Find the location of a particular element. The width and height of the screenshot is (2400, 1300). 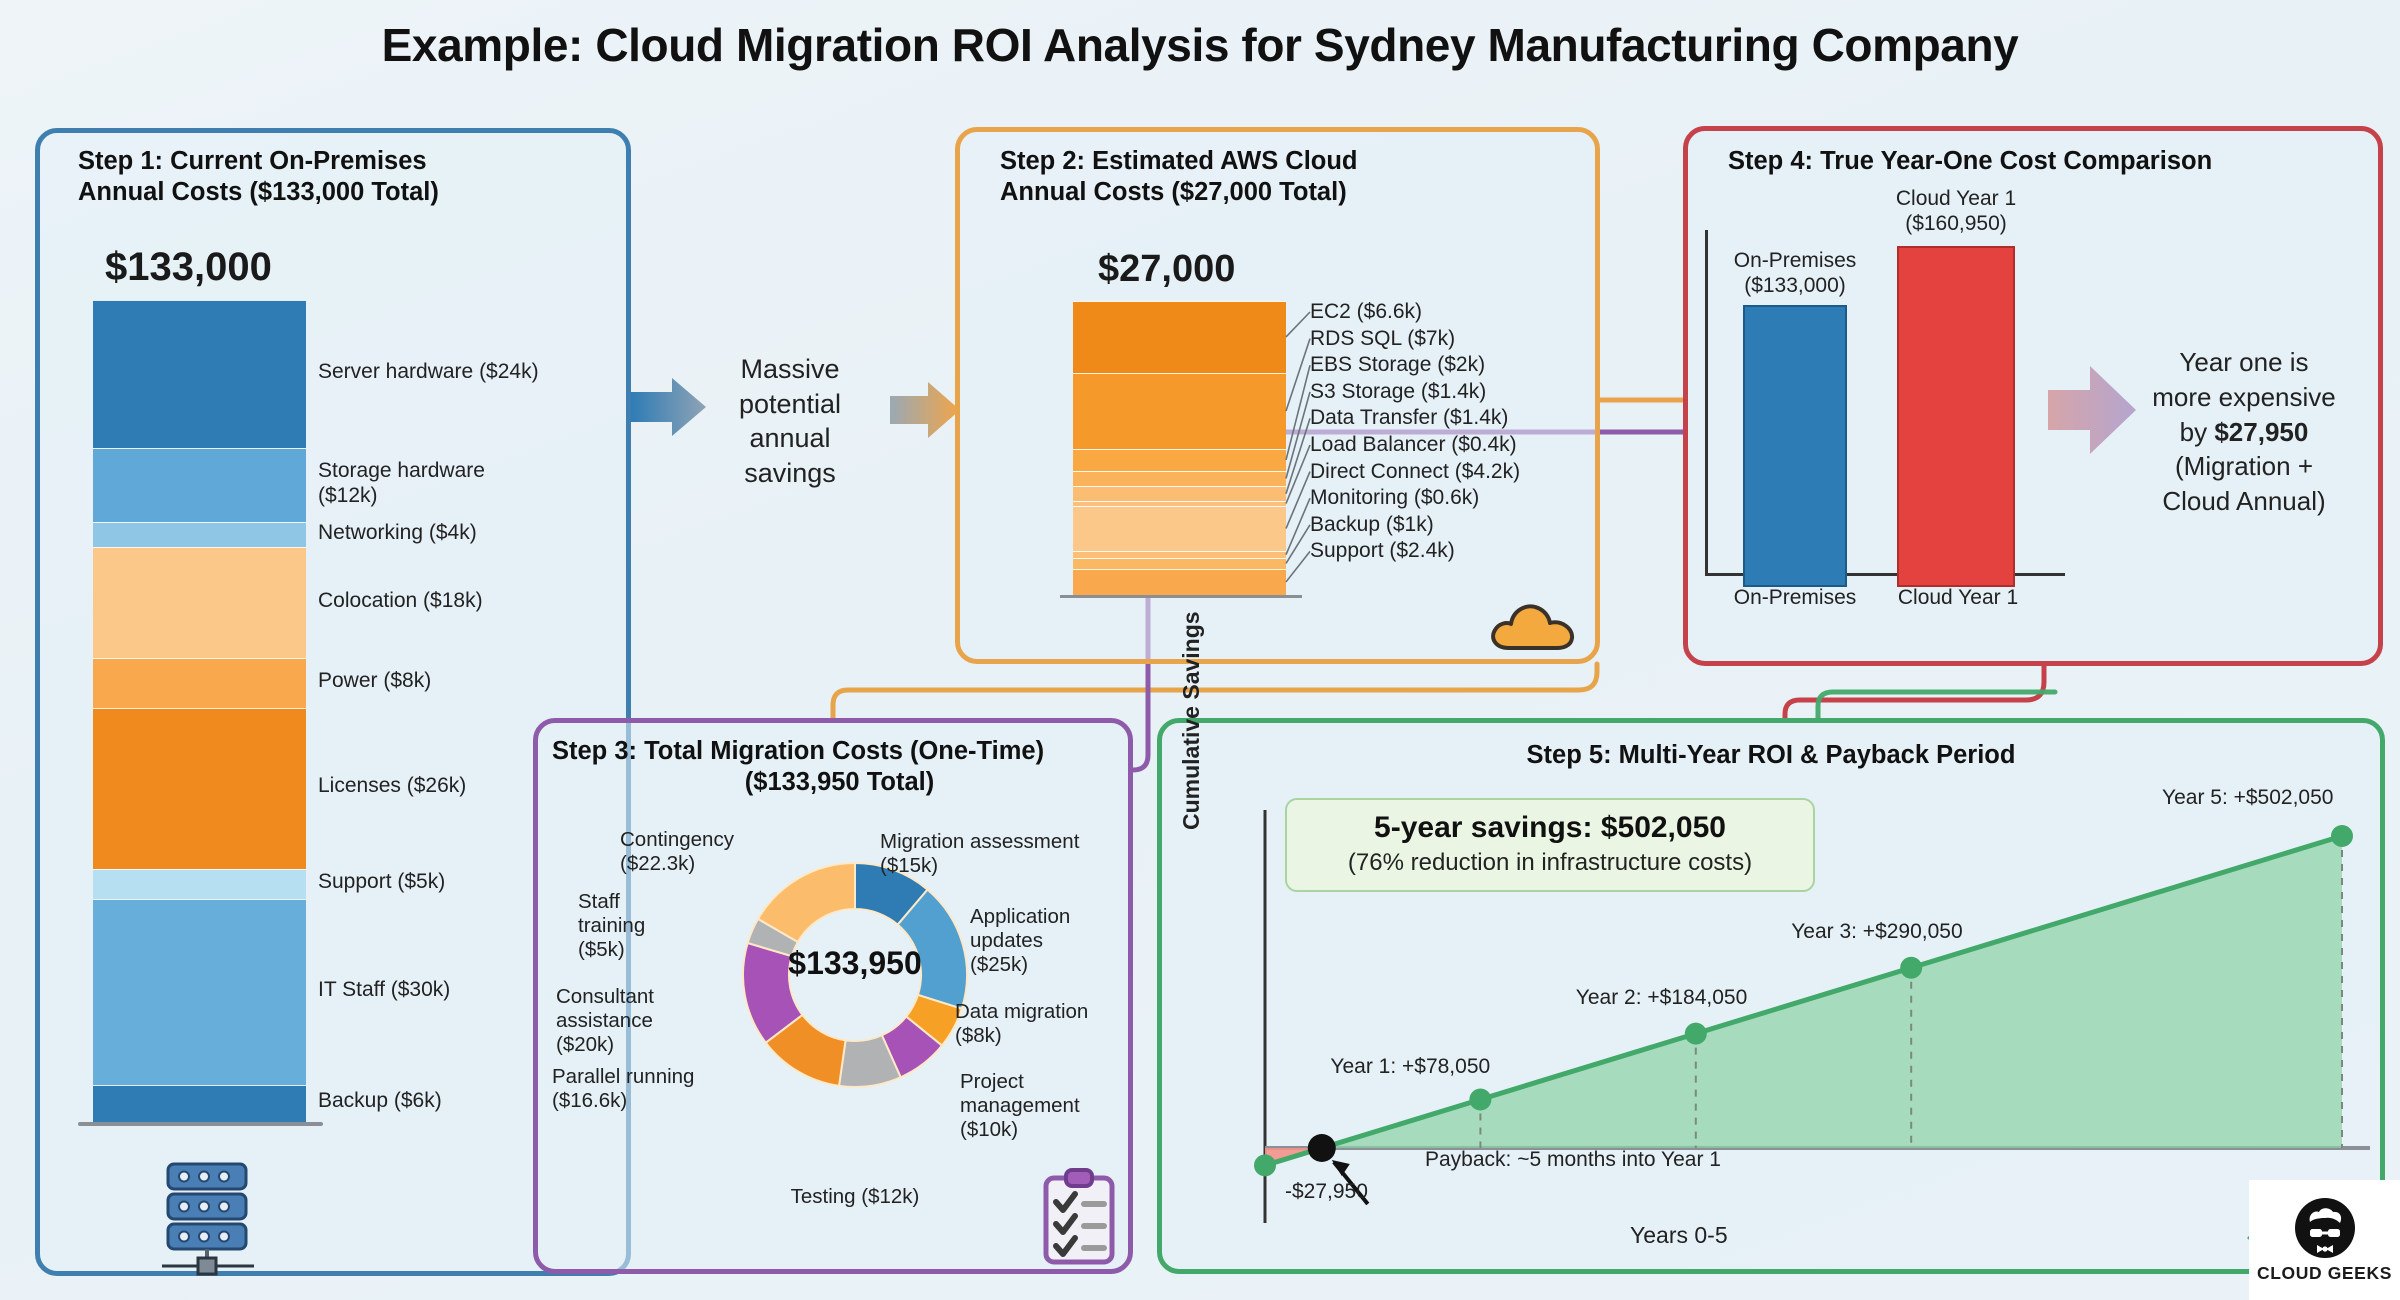

step3-label-line: training is located at coordinates (612, 925).